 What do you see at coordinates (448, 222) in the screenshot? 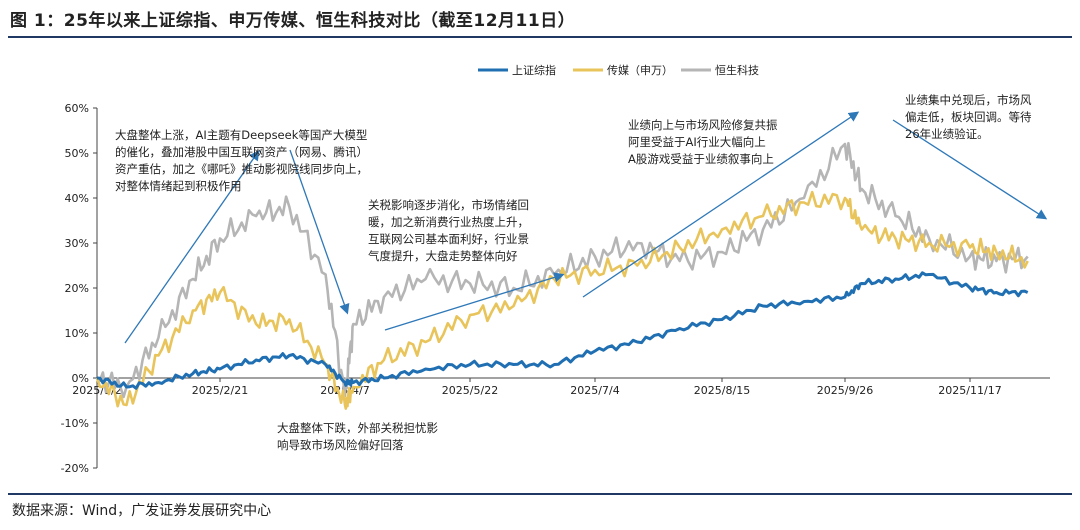
I see `annotation-line: 暖，加之新消费行业热度上升，` at bounding box center [448, 222].